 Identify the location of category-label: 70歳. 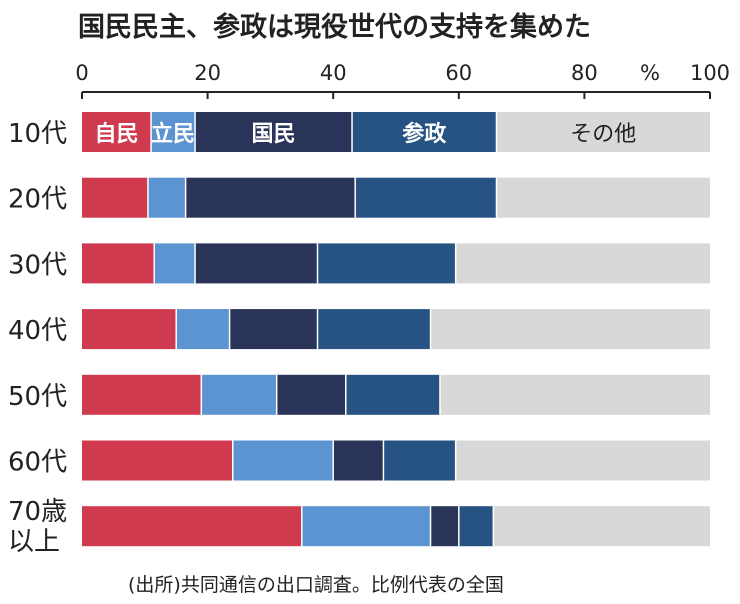
(37, 512).